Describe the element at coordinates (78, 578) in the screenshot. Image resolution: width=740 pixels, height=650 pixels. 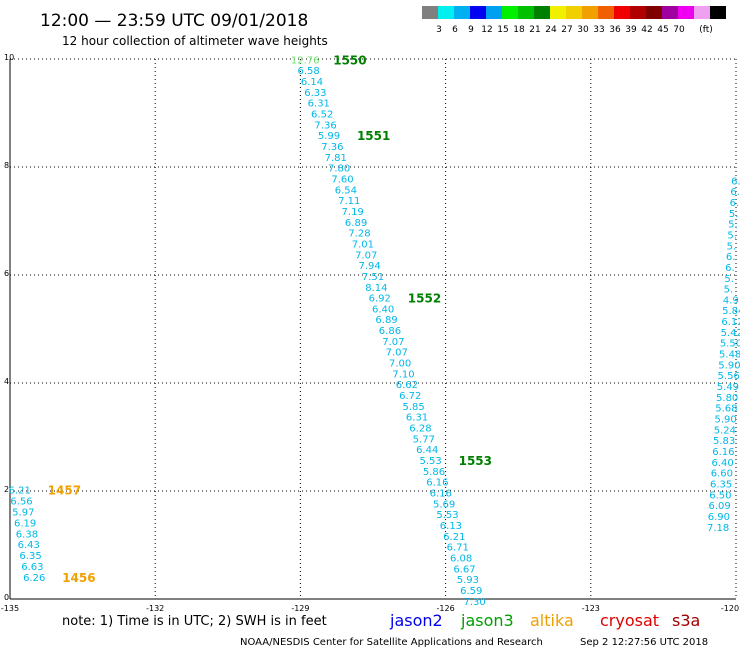
I see `orbit-label: 1456` at that location.